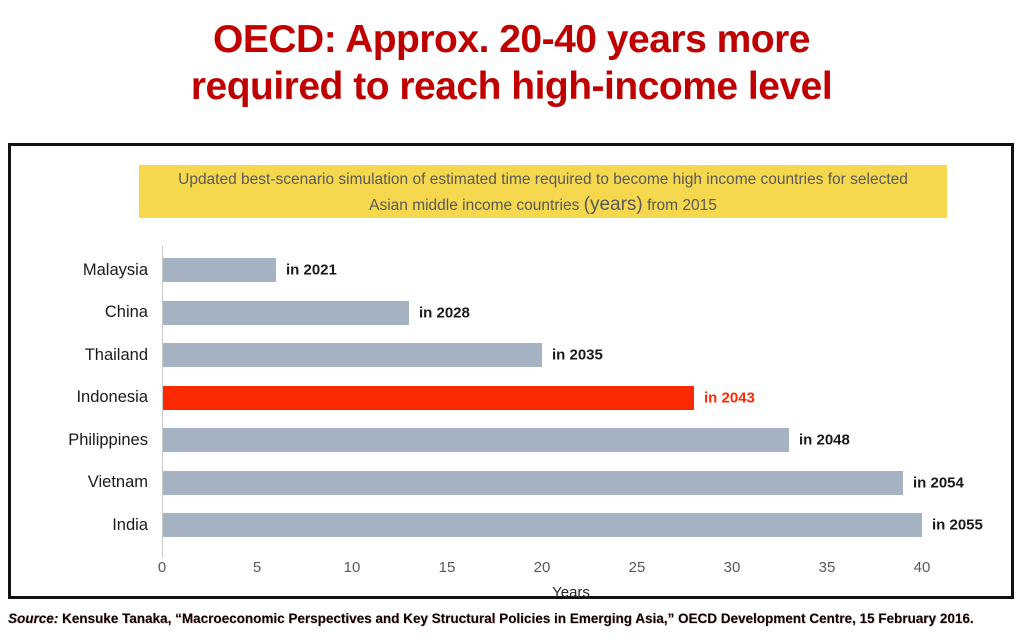 The width and height of the screenshot is (1023, 641). What do you see at coordinates (511, 86) in the screenshot?
I see `title-line-2: required to reach high-income level` at bounding box center [511, 86].